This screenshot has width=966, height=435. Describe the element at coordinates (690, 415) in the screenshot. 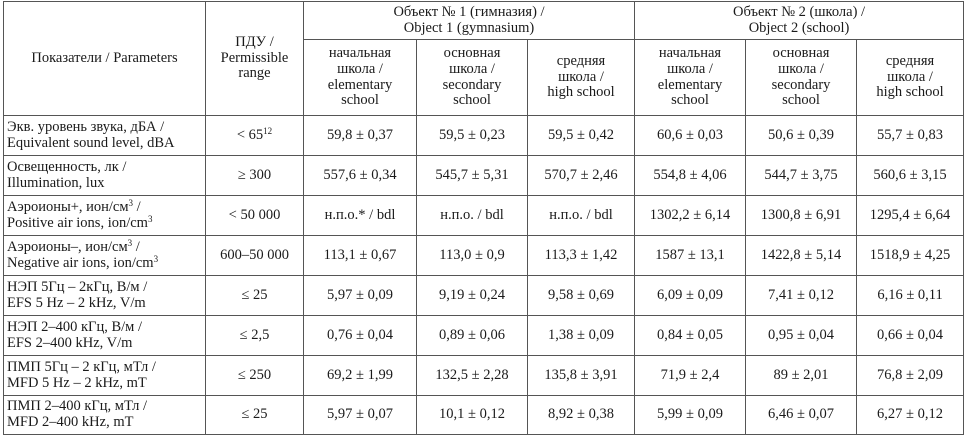

I see `value-cell: 5,99 ± 0,09` at that location.